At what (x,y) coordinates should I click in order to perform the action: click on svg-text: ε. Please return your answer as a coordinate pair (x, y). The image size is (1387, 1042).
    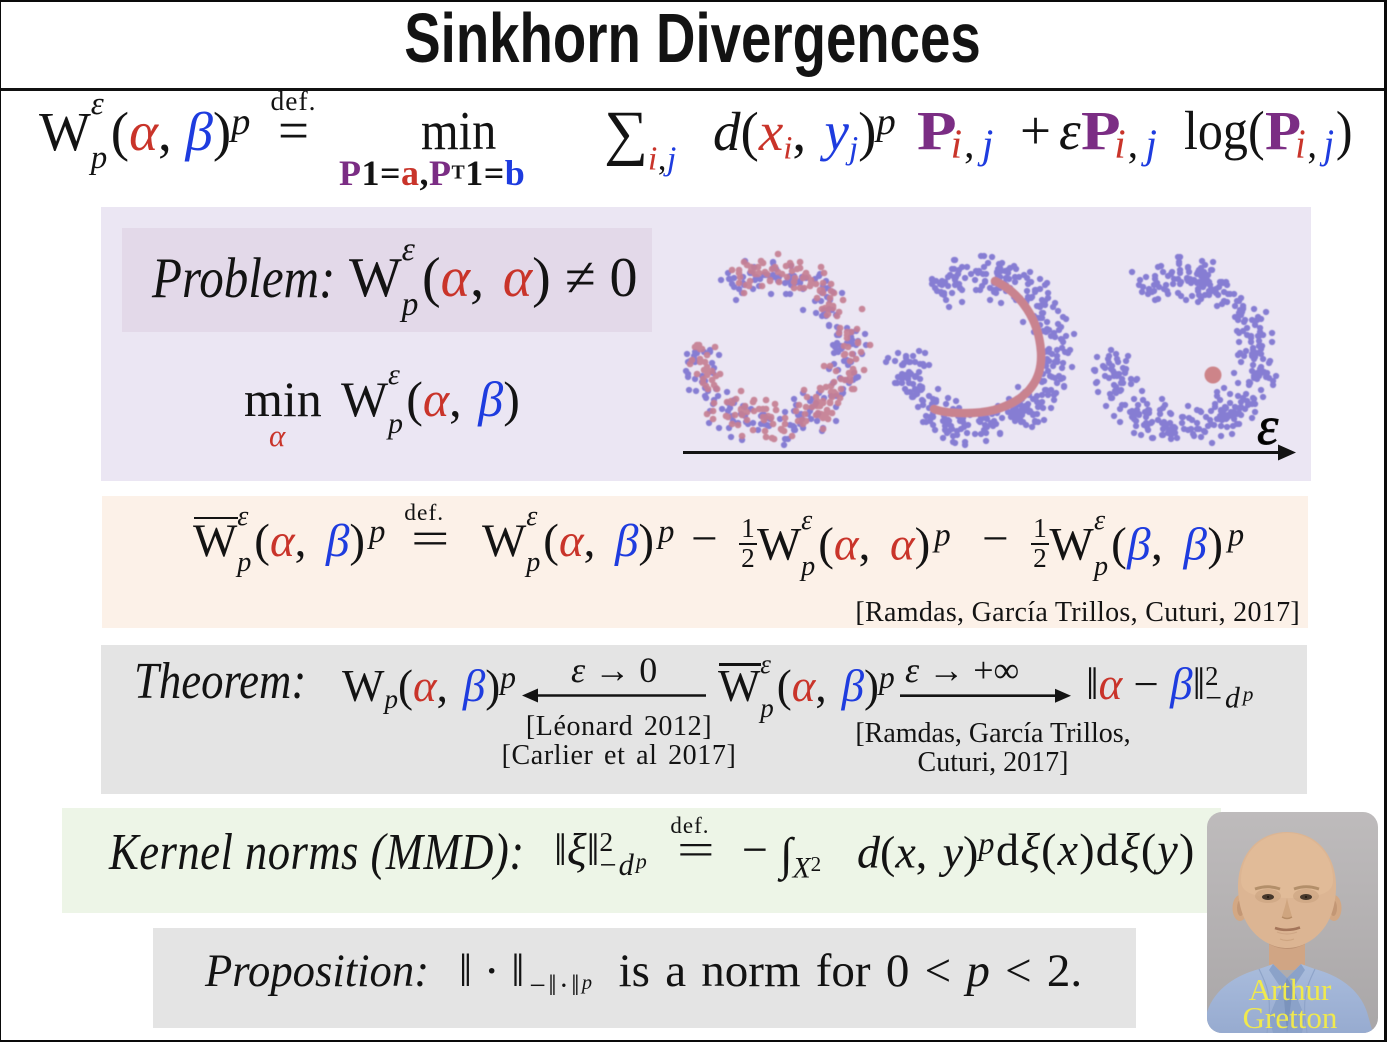
    Looking at the image, I should click on (1268, 426).